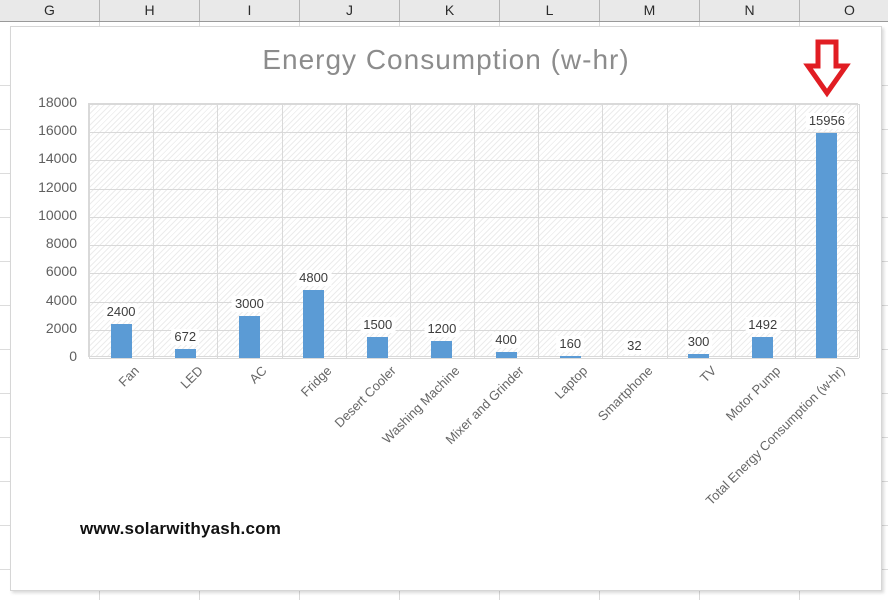 The image size is (888, 600). Describe the element at coordinates (314, 278) in the screenshot. I see `bar-value-label: 4800` at that location.